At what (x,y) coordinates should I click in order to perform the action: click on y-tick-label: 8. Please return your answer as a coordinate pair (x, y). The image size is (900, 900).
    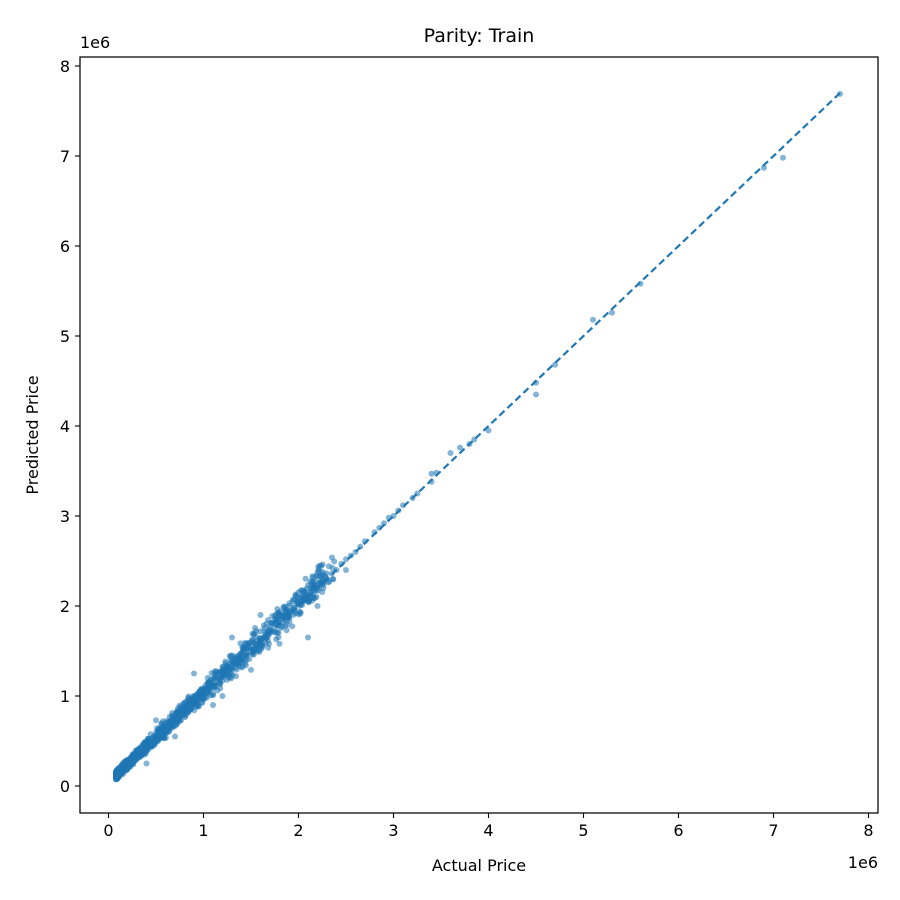
    Looking at the image, I should click on (65, 66).